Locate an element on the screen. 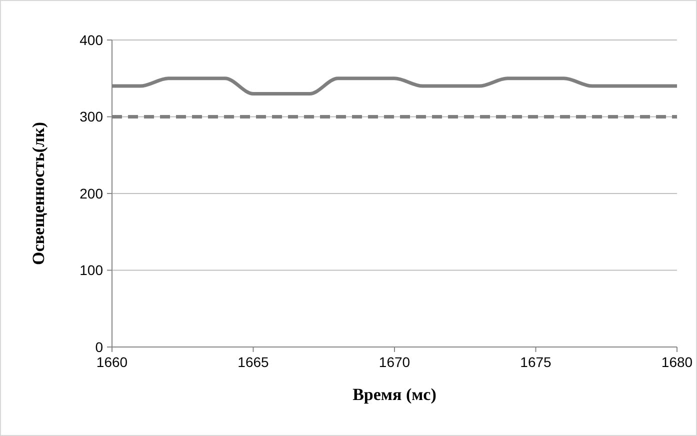 The height and width of the screenshot is (436, 697). y-tick-label: 300 is located at coordinates (92, 116).